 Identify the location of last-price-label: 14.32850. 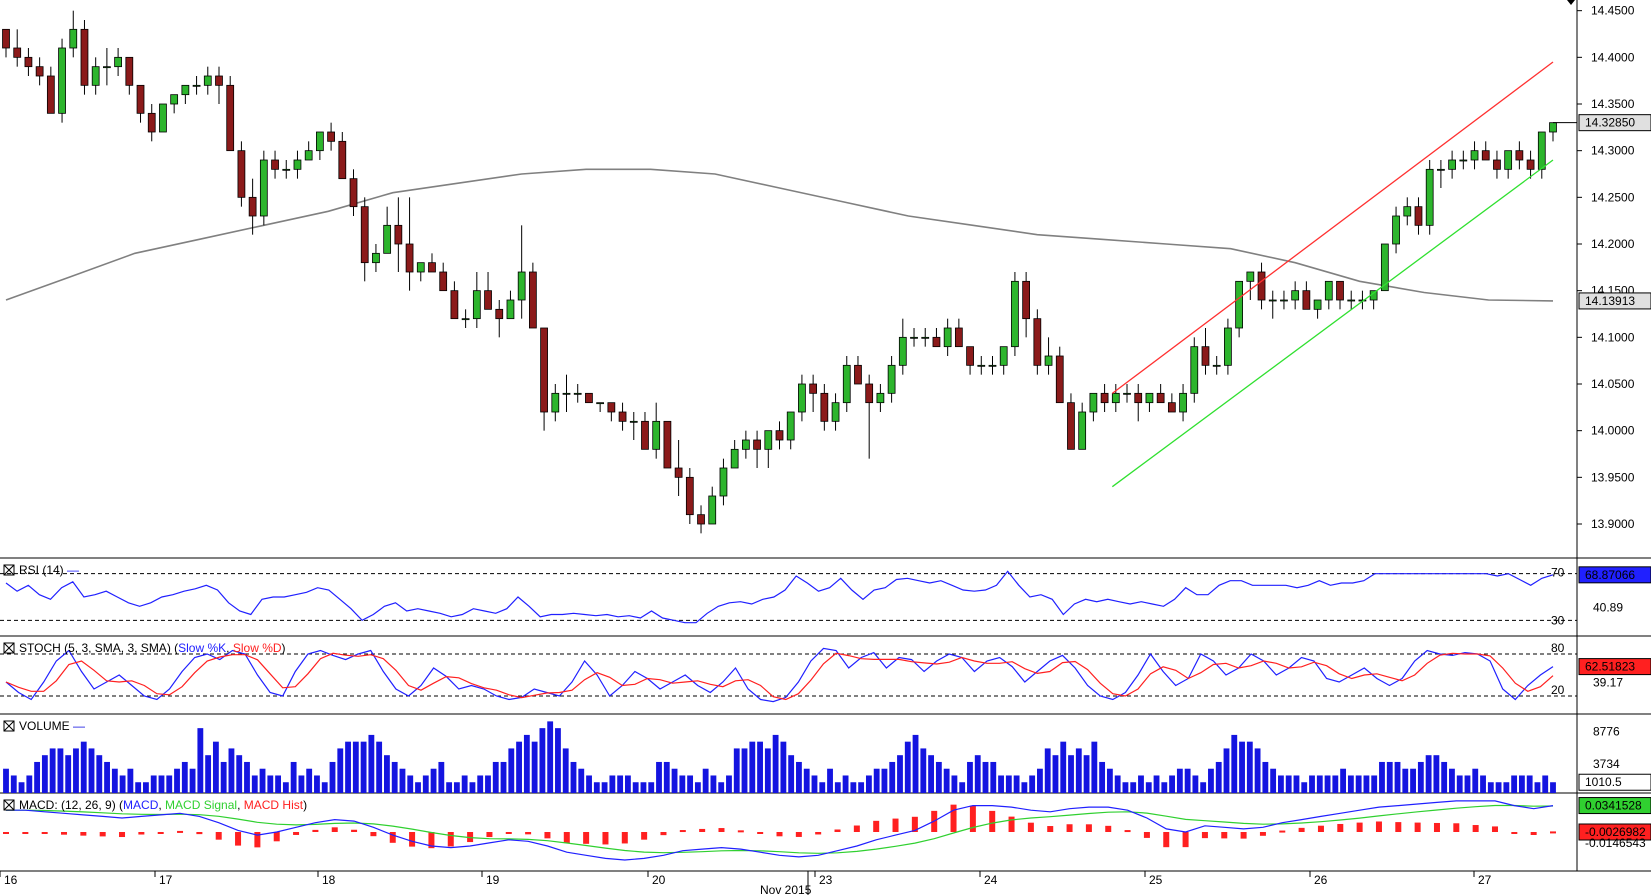
(1610, 123).